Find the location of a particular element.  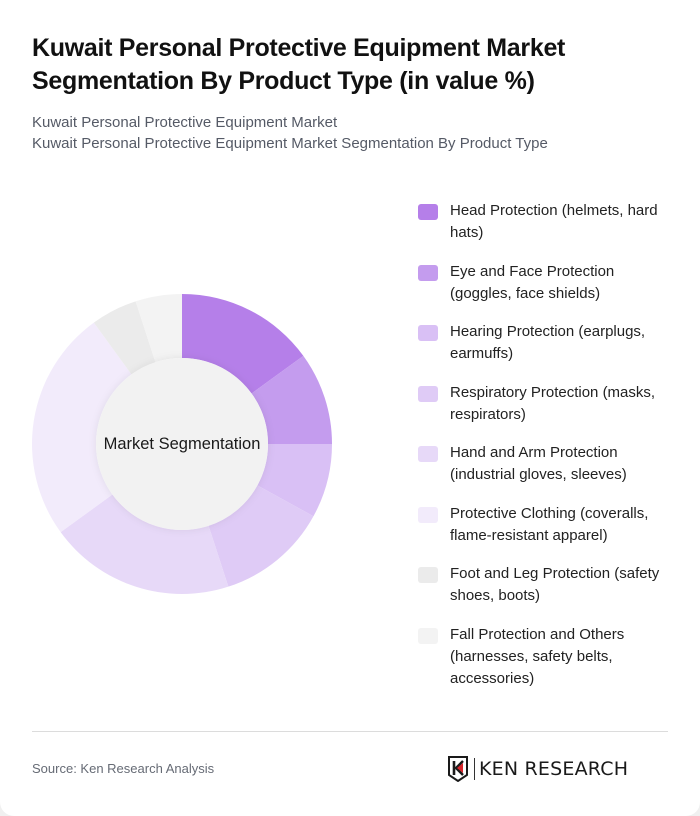

ken-research-logo: KEN RESEARCH is located at coordinates (558, 769).